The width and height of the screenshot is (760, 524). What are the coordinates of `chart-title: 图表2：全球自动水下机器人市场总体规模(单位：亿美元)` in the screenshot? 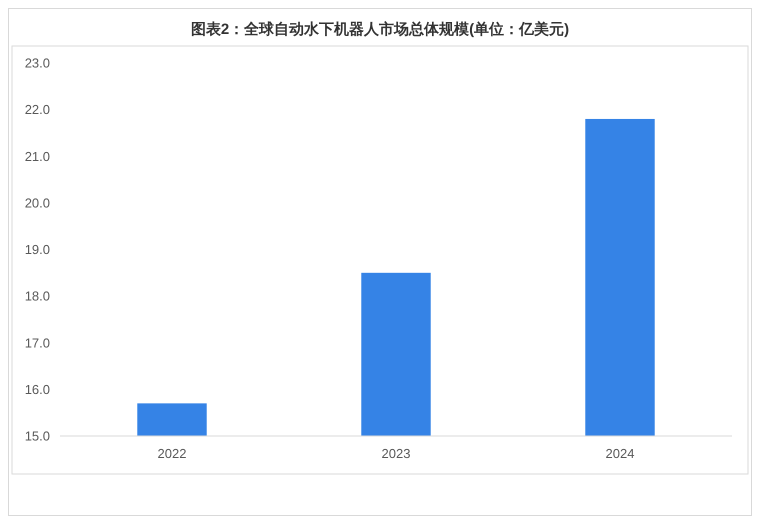 It's located at (380, 29).